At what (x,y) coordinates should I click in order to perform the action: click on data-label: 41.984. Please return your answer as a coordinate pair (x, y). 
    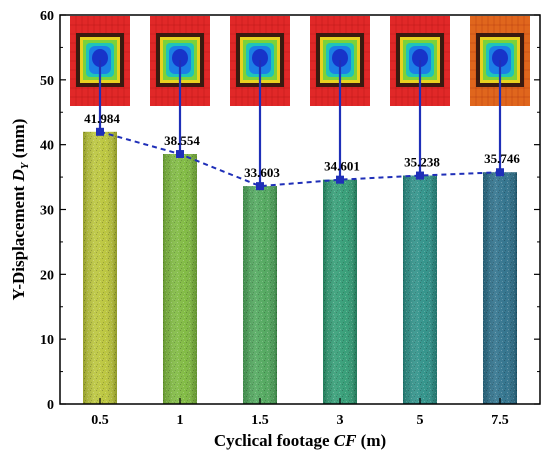
    Looking at the image, I should click on (102, 118).